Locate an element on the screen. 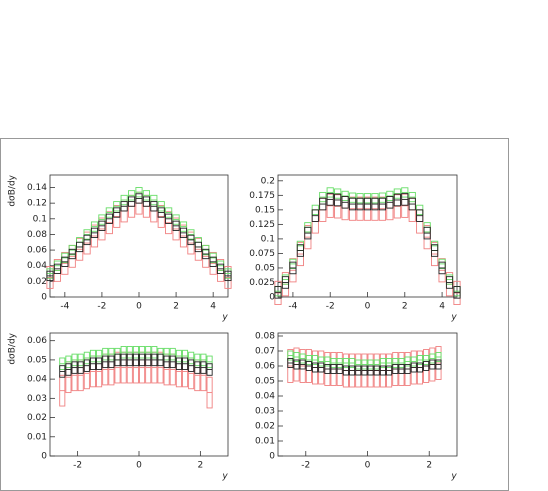 Image resolution: width=548 pixels, height=491 pixels. y-tick-label: 0.07 is located at coordinates (265, 352).